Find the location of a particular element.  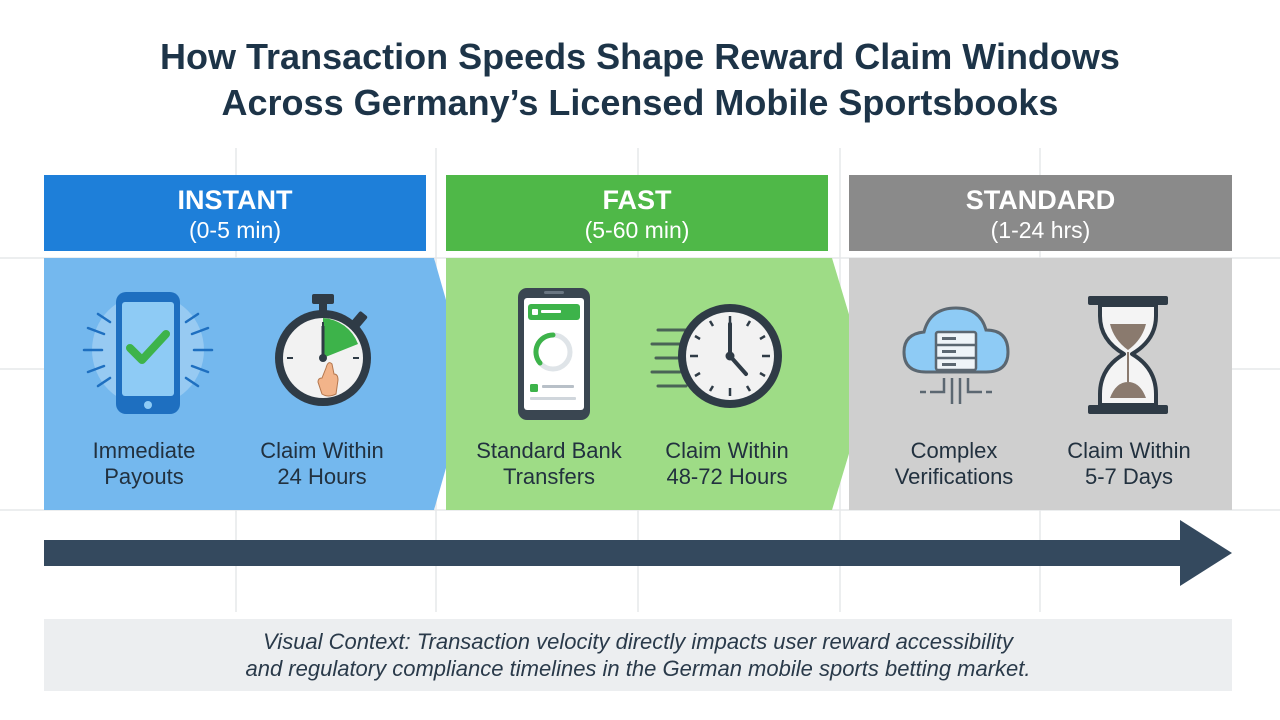

instant-range: (0-5 min) is located at coordinates (234, 230).